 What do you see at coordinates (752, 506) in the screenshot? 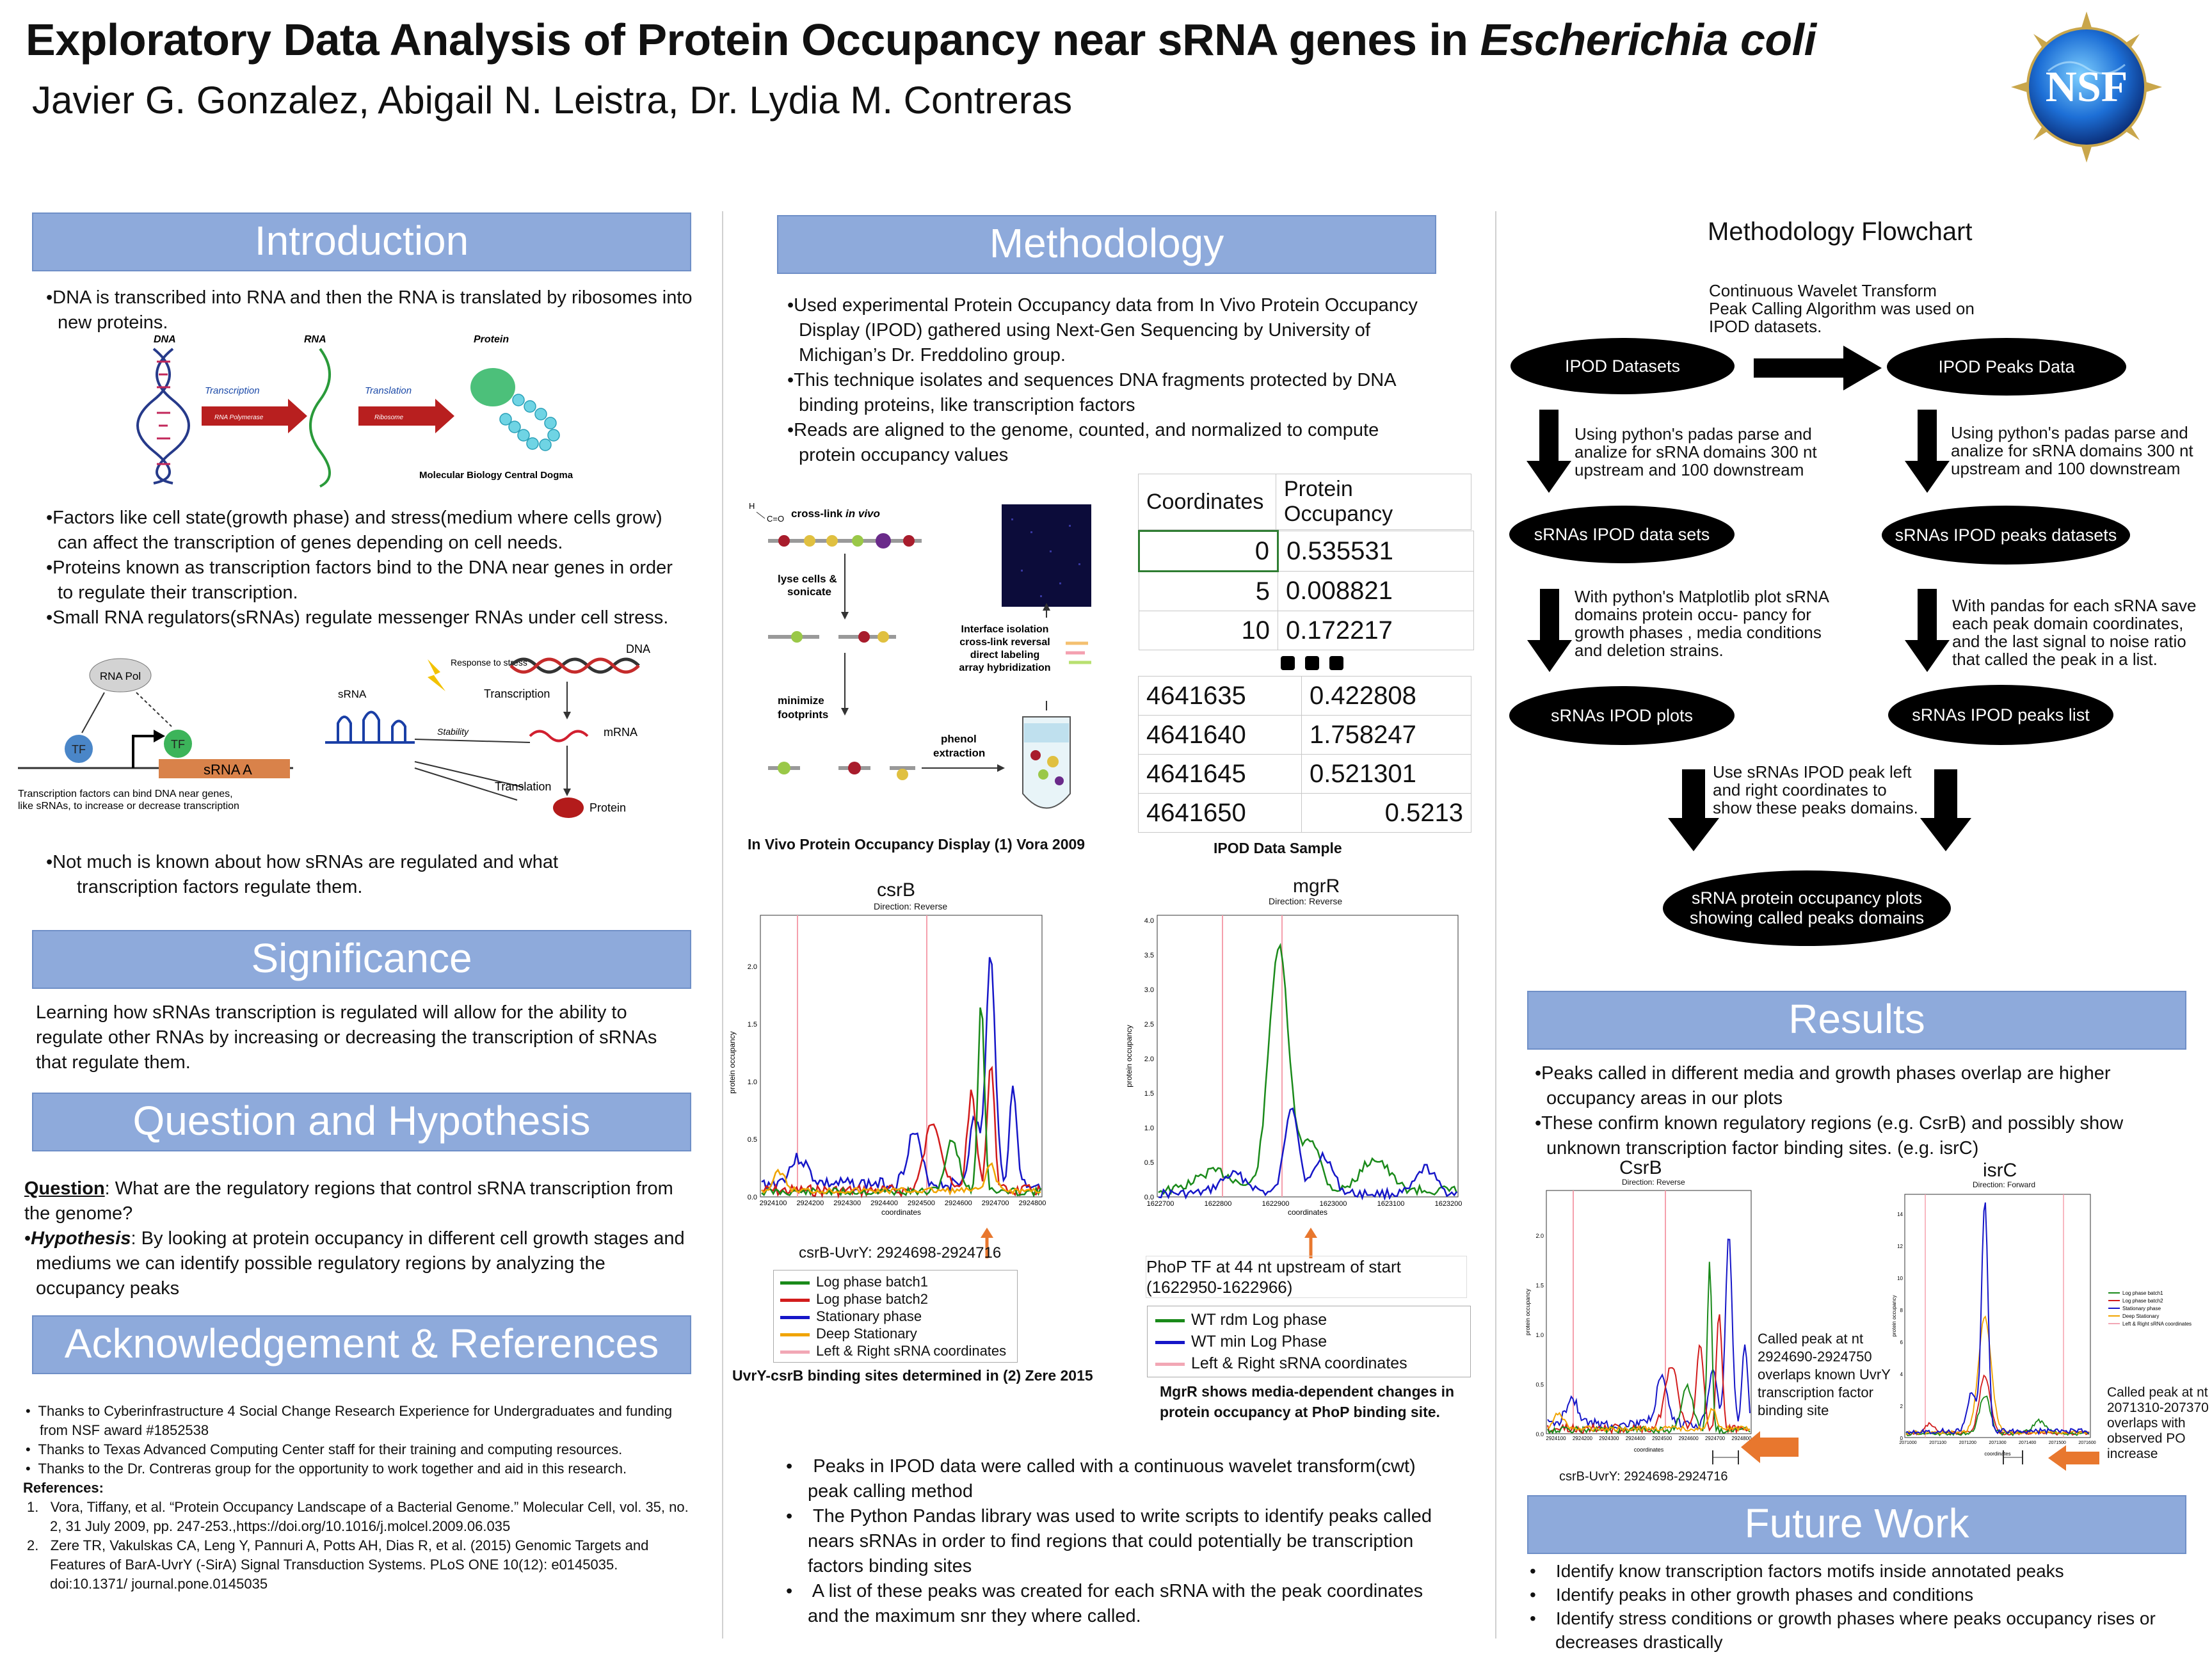
I see `svg-text: H` at bounding box center [752, 506].